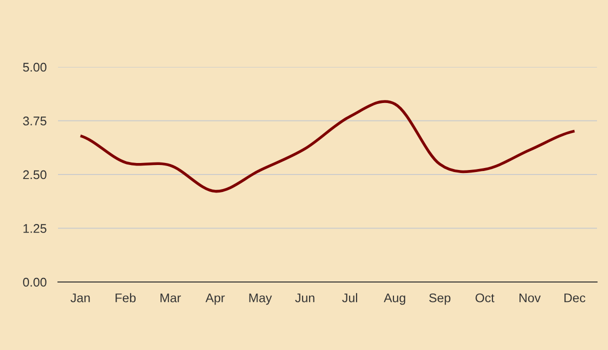 This screenshot has height=350, width=608. What do you see at coordinates (215, 299) in the screenshot?
I see `x-tick-label: Apr` at bounding box center [215, 299].